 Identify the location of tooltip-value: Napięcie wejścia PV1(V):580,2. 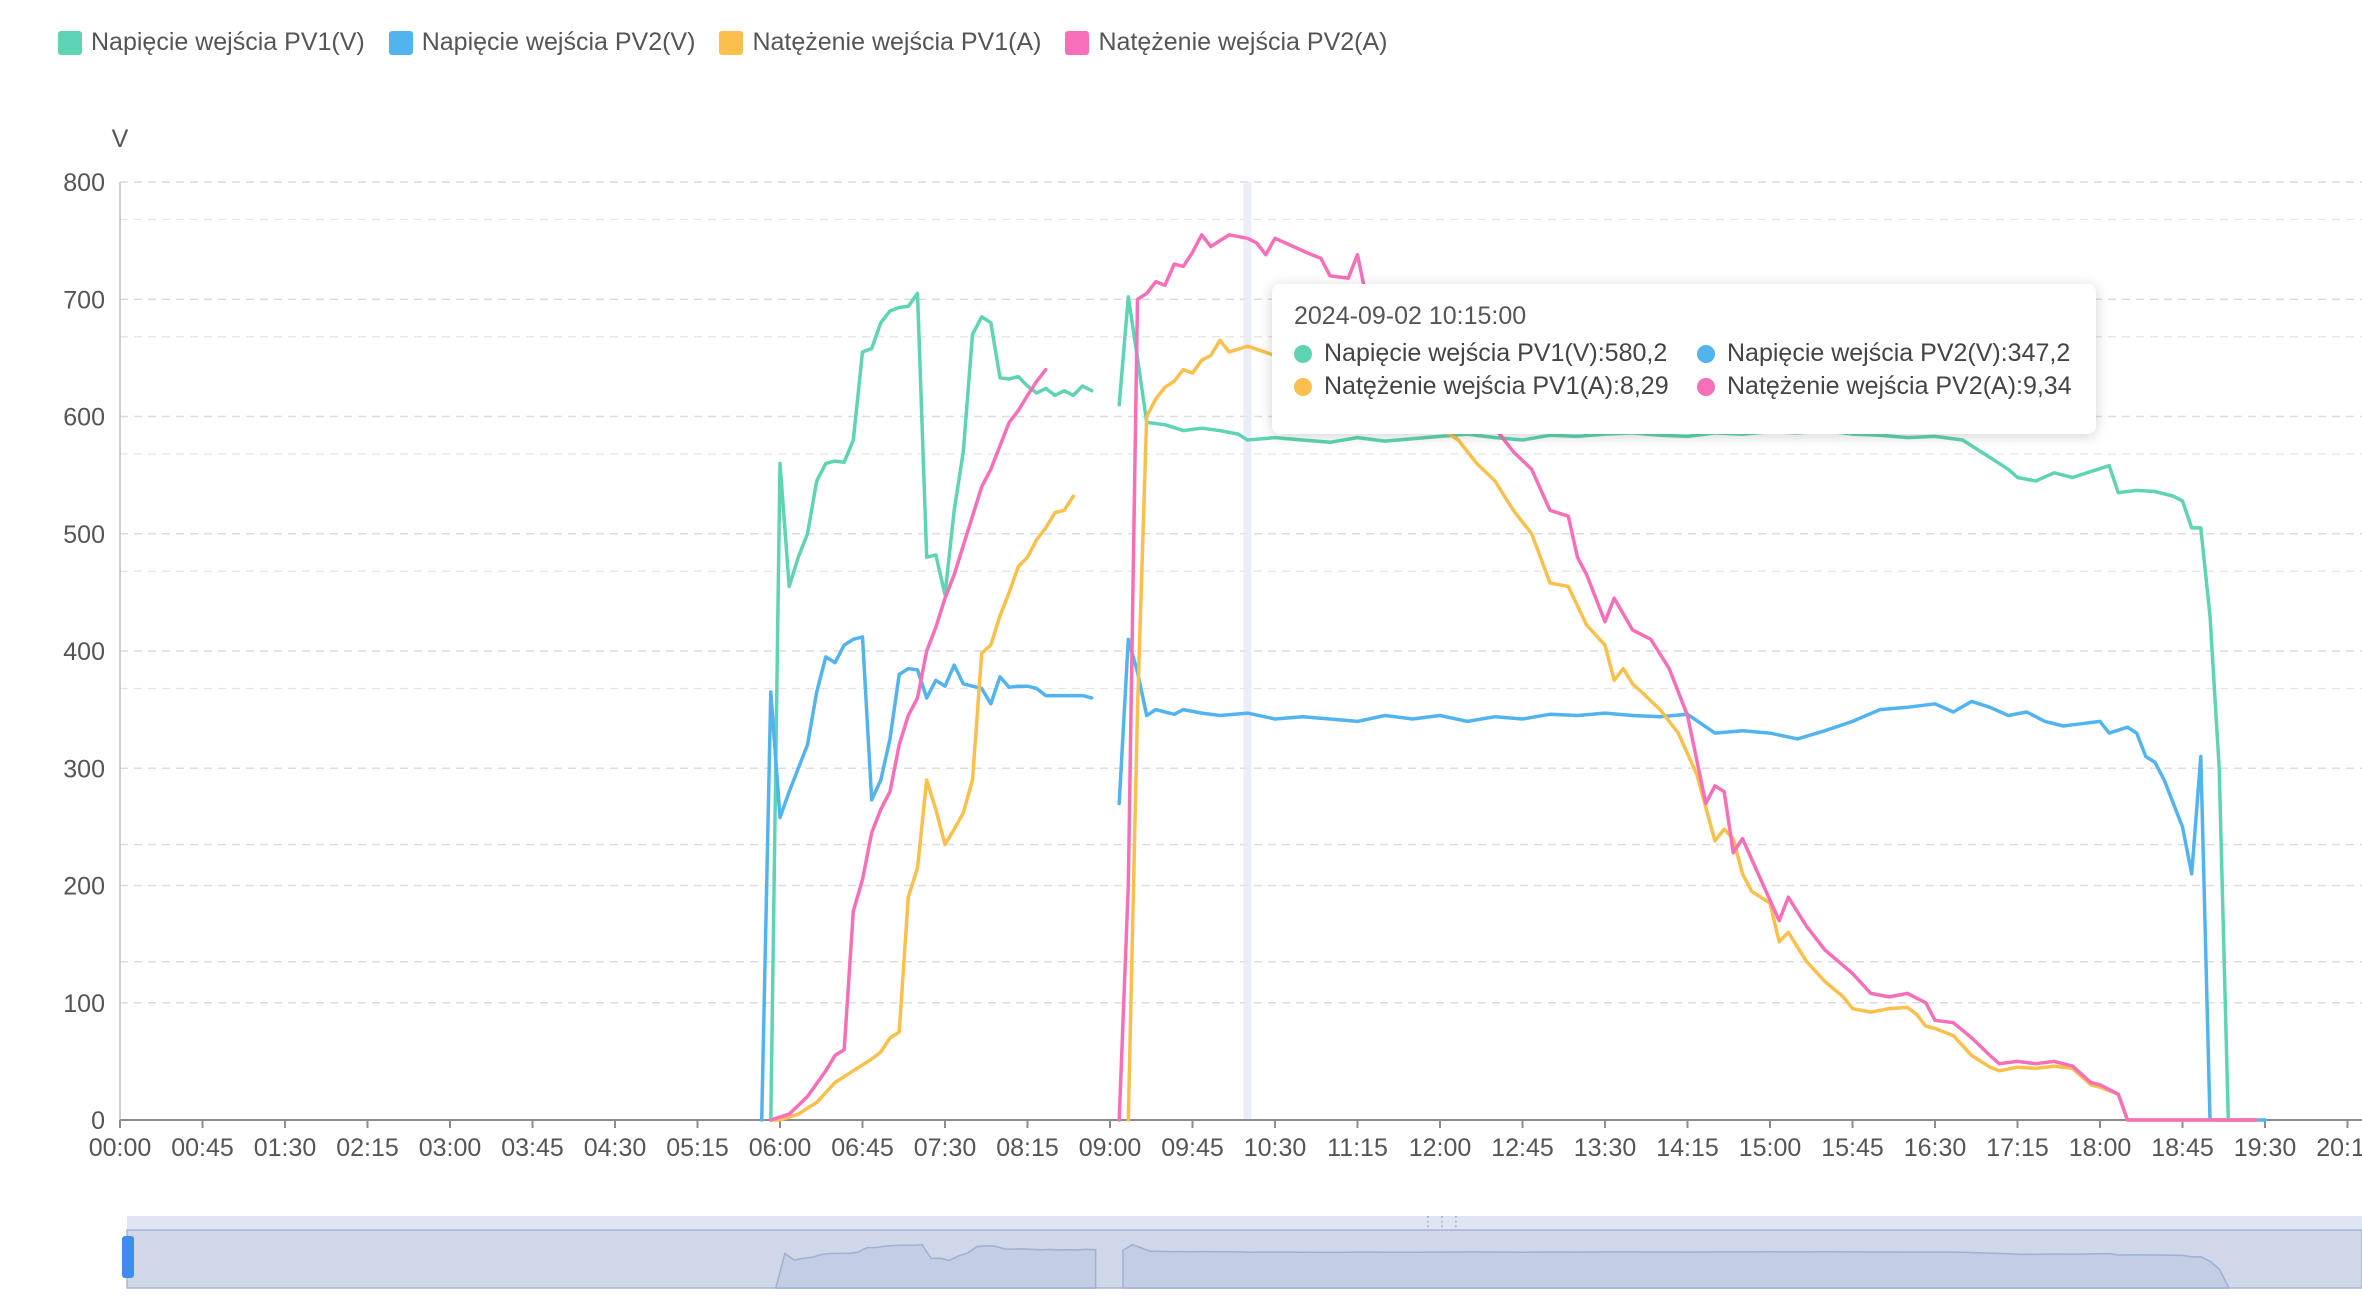
(1496, 353).